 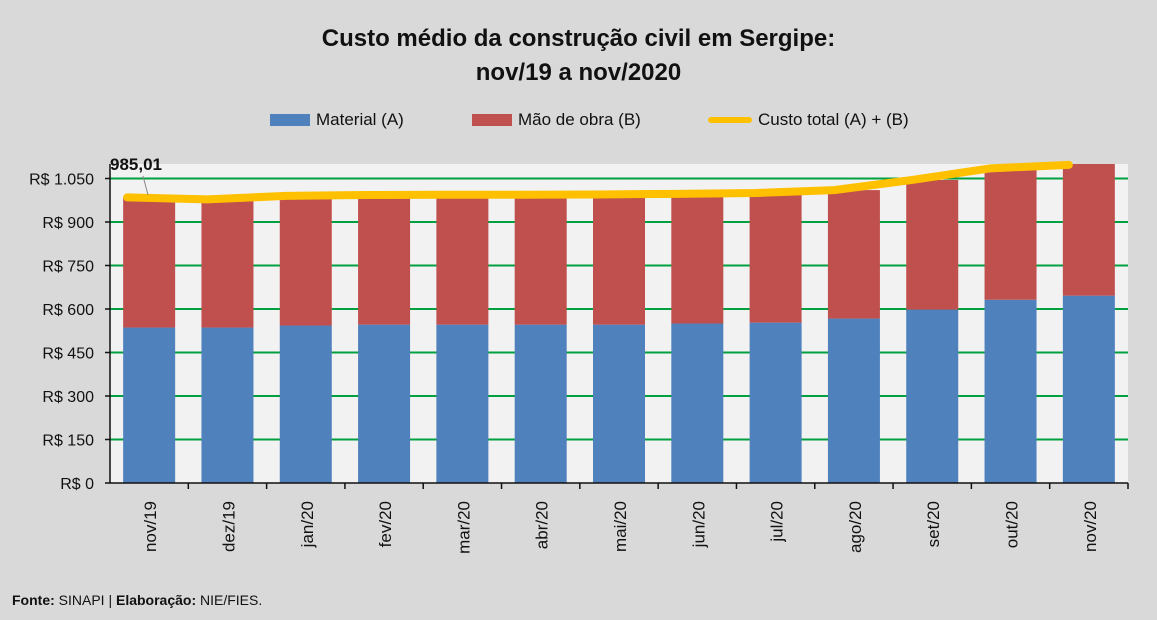 I want to click on y-tick-label: R$ 750, so click(x=68, y=267).